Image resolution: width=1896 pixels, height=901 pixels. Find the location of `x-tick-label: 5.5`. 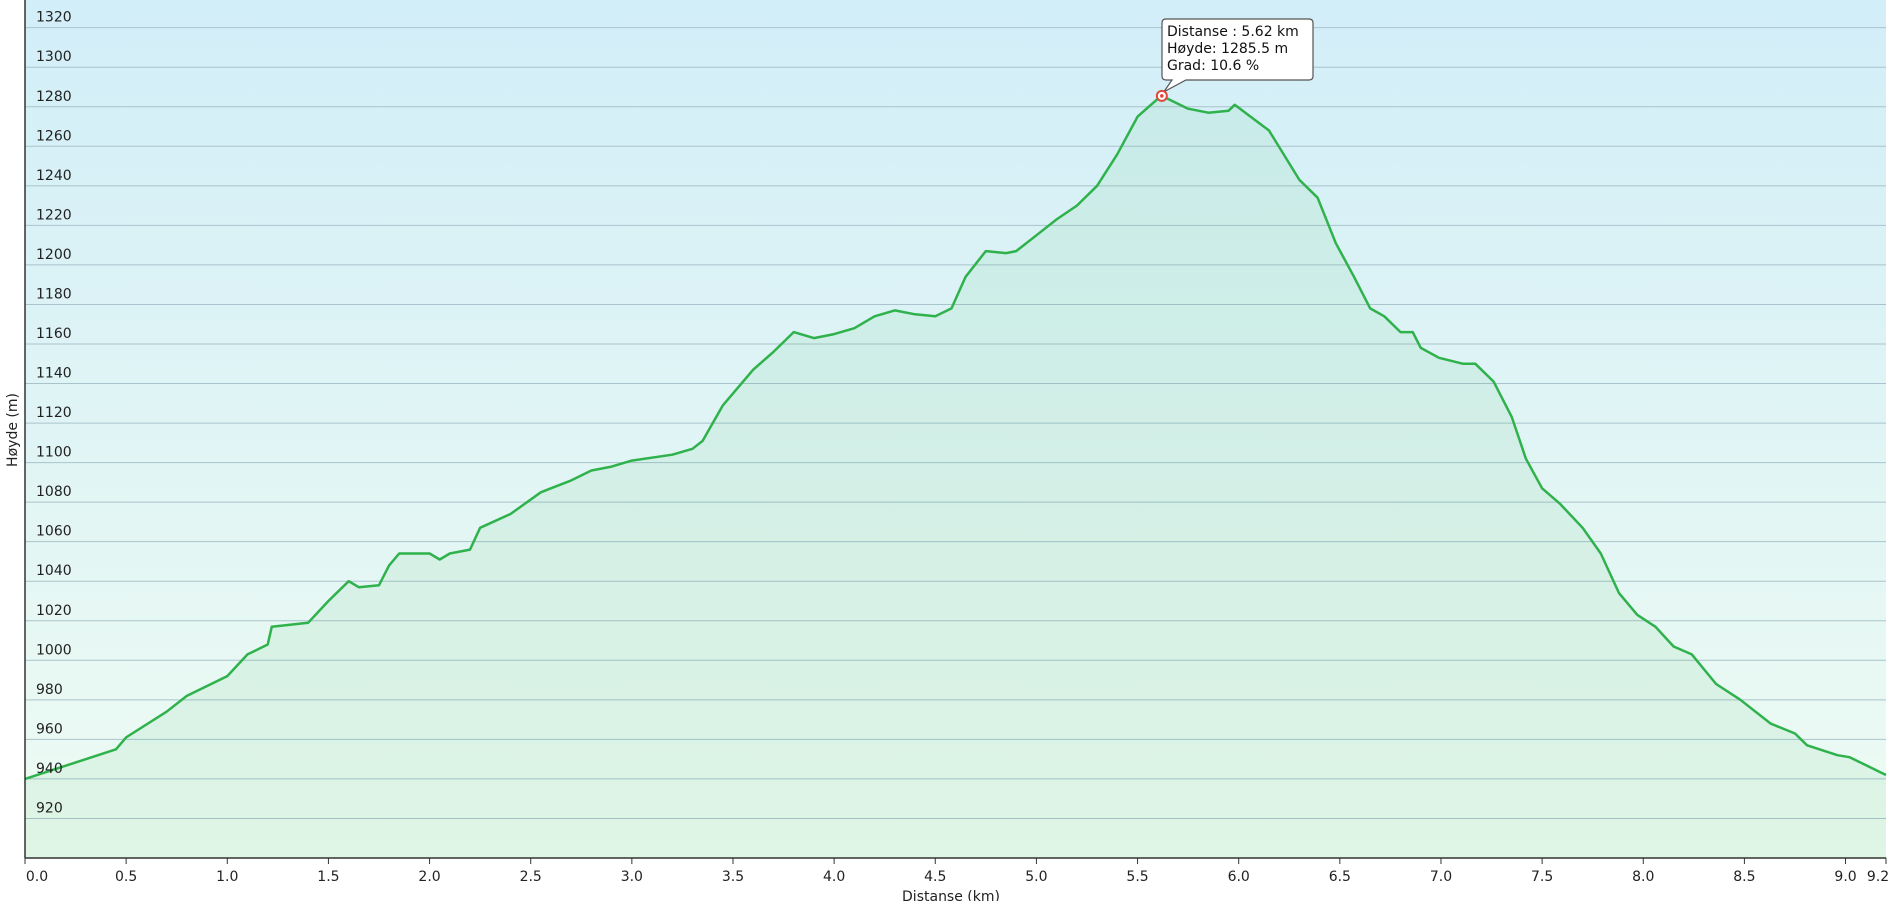

x-tick-label: 5.5 is located at coordinates (1137, 877).